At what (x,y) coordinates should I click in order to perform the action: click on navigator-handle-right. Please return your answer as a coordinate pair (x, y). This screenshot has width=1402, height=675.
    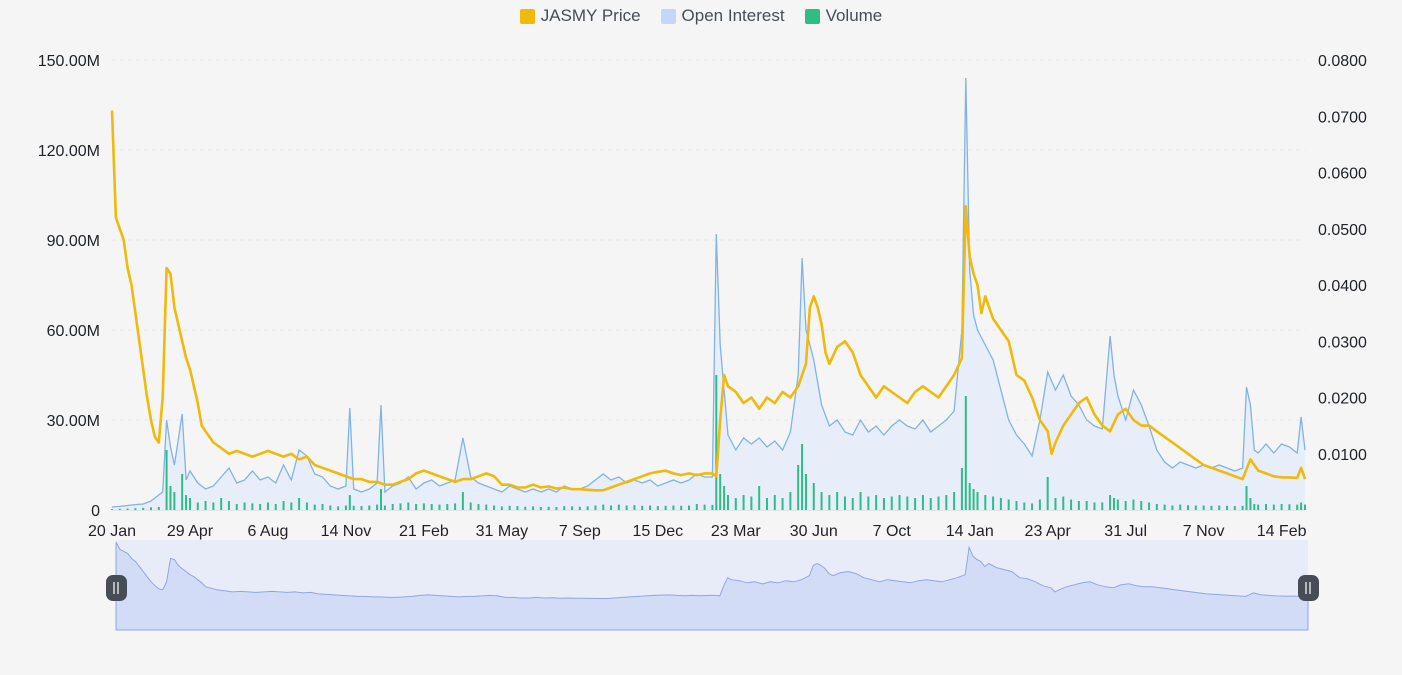
    Looking at the image, I should click on (1308, 588).